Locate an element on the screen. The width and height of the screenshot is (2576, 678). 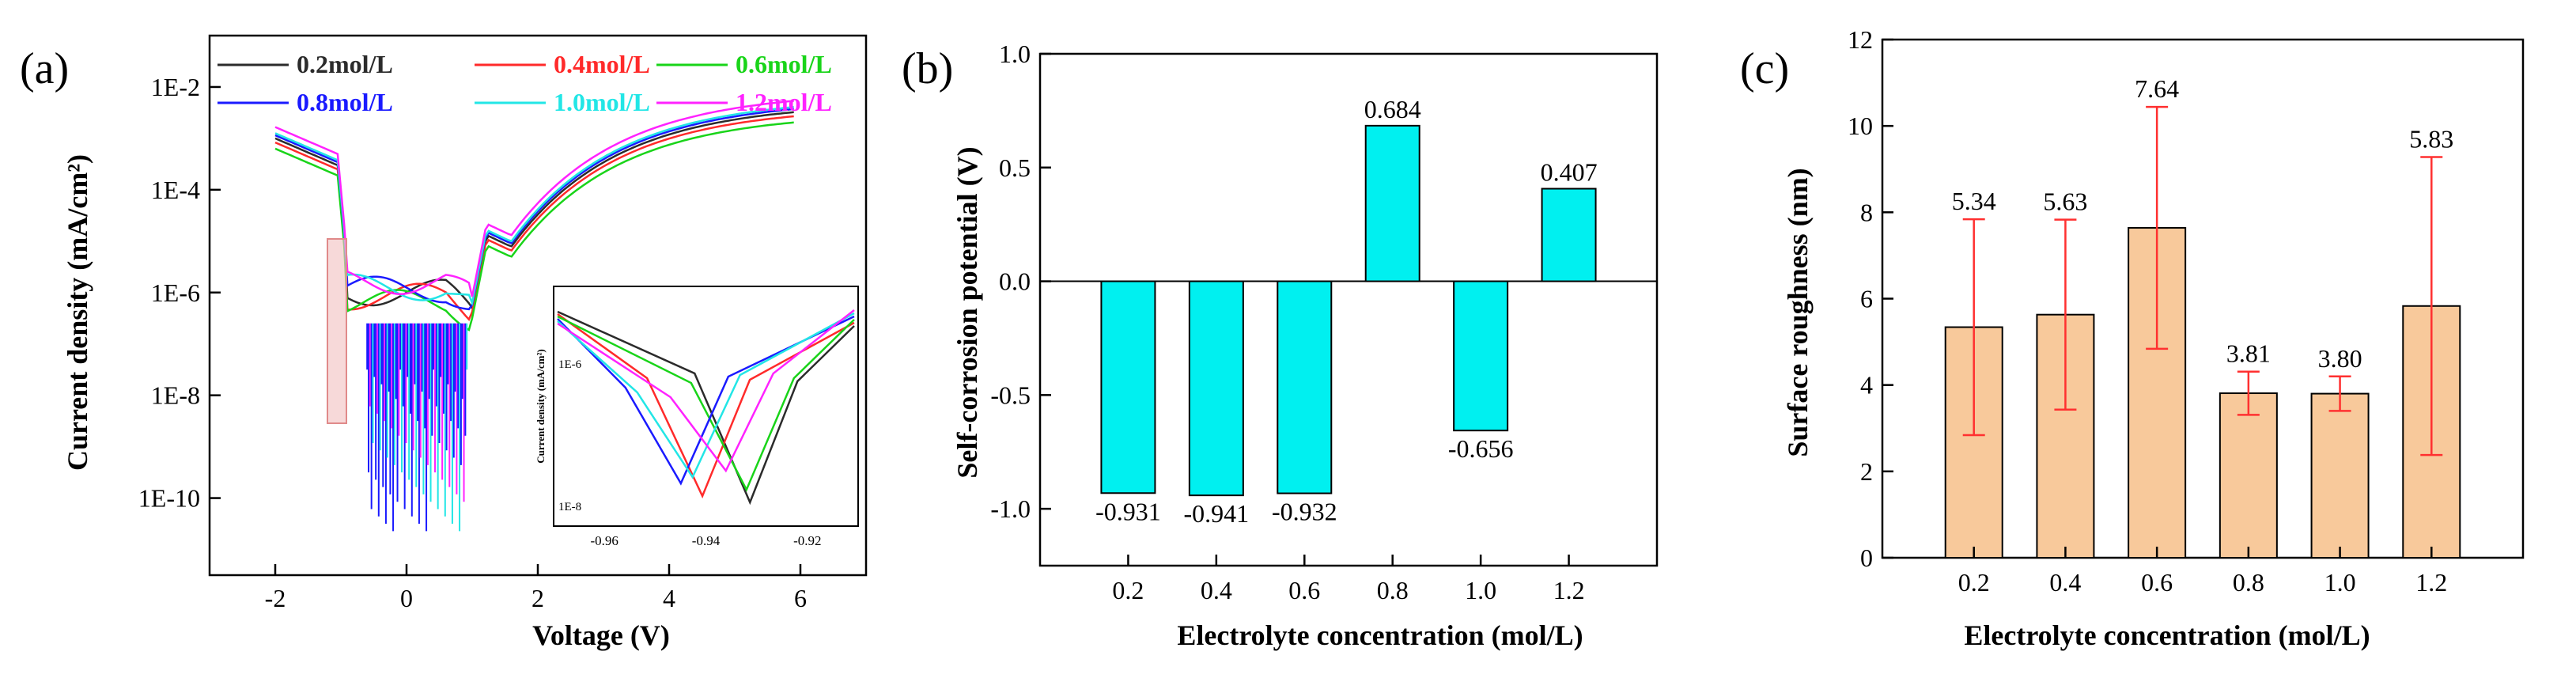
legend-label-0.2mol/L: 0.2mol/L is located at coordinates (345, 64).